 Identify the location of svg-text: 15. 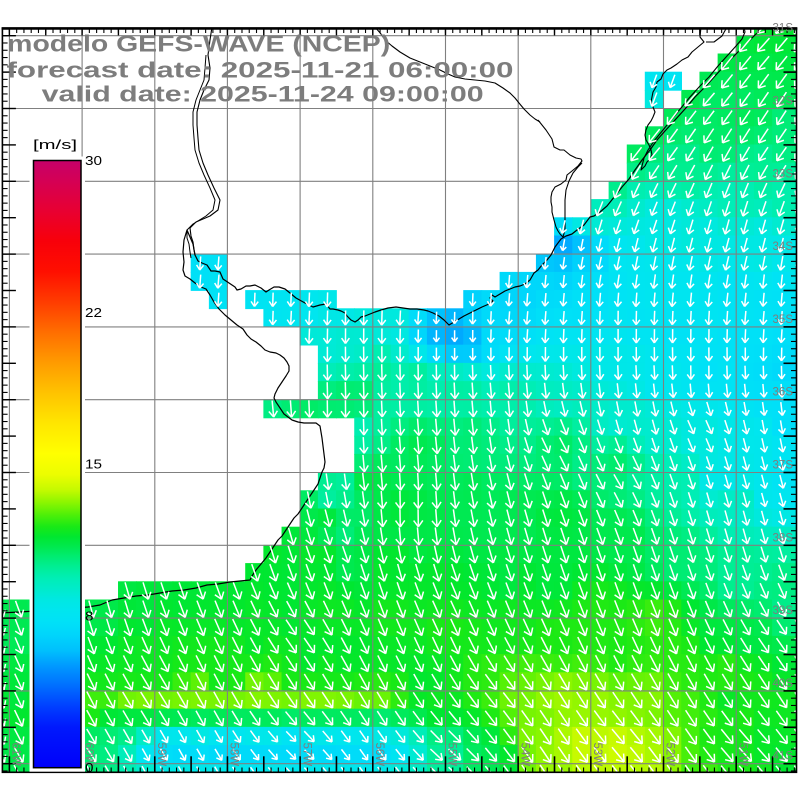
(93, 464).